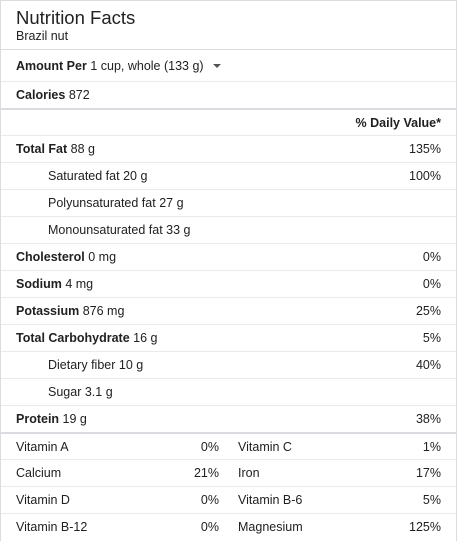  Describe the element at coordinates (206, 473) in the screenshot. I see `vitamin-value: 21%` at that location.